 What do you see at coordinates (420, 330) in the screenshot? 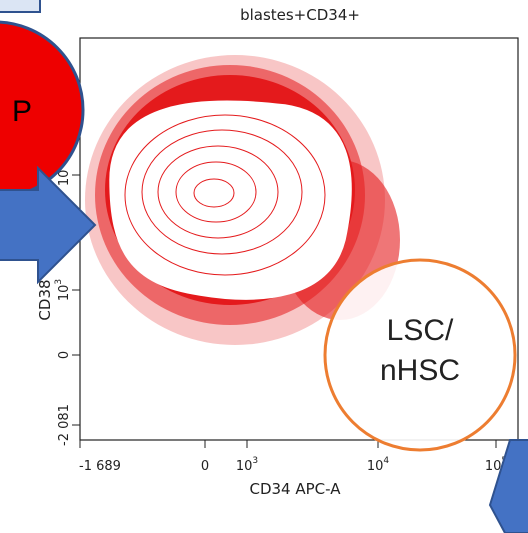
I see `right-circle-line-1: LSC/` at bounding box center [420, 330].